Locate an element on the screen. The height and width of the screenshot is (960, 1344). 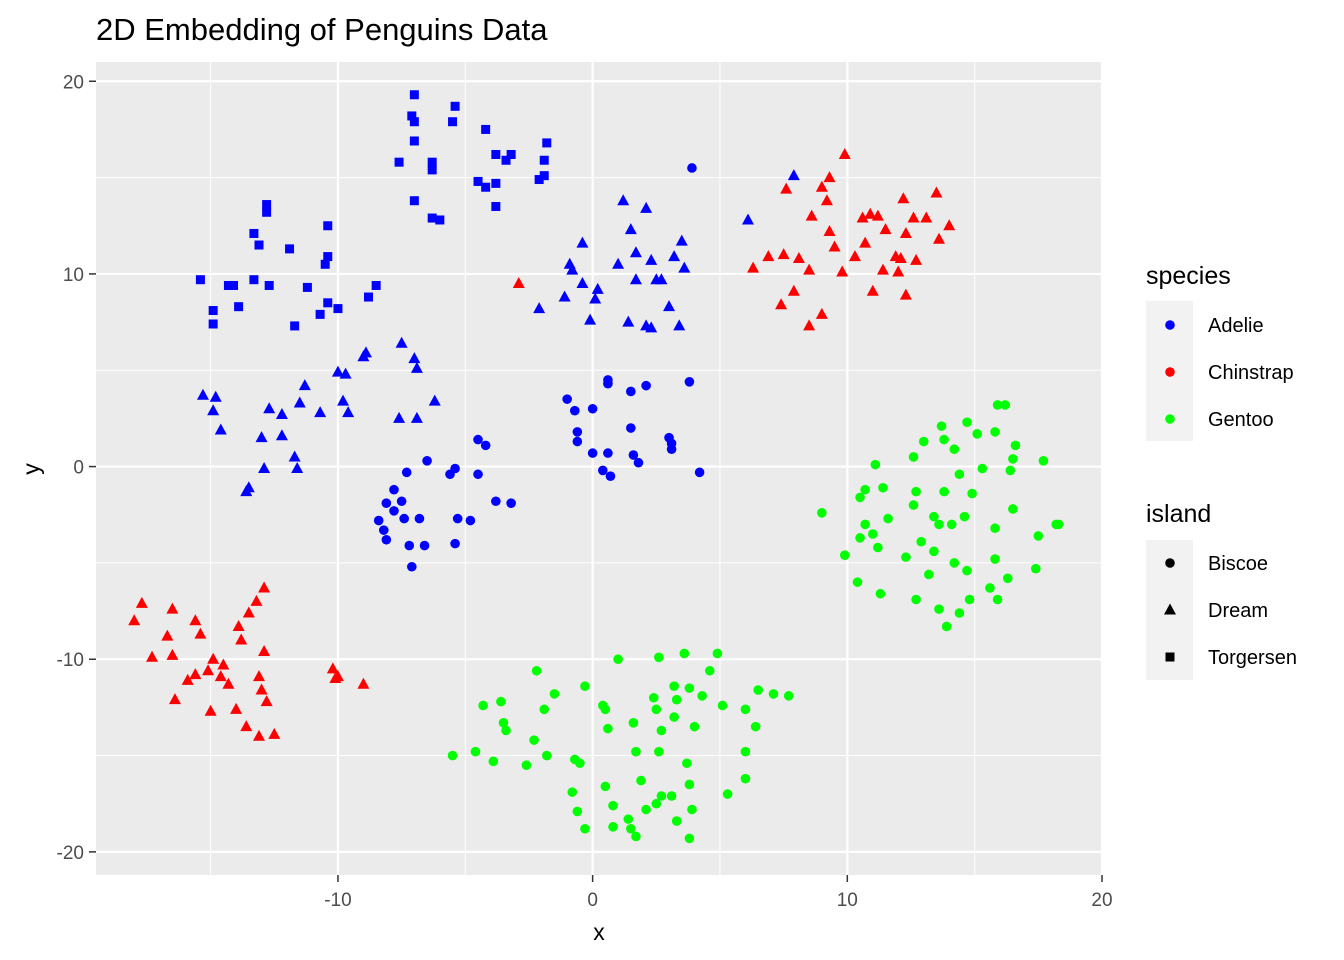
legend-label-biscoe: Biscoe is located at coordinates (1238, 564).